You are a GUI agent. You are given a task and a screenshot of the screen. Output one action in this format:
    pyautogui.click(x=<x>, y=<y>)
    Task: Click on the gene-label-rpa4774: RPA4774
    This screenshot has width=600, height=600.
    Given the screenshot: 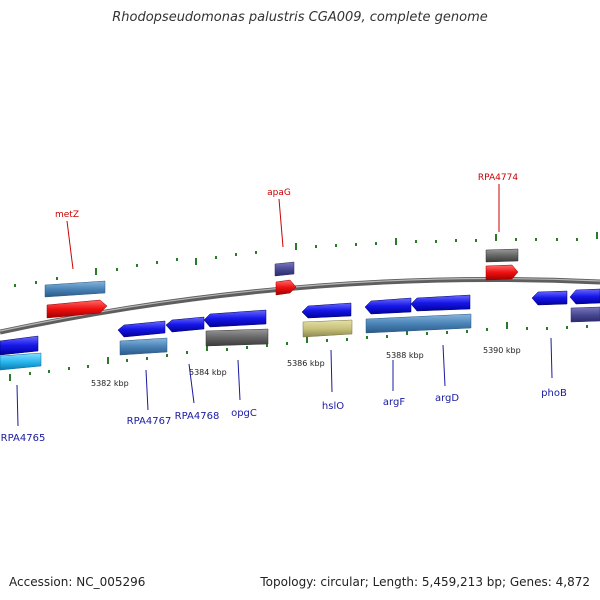 What is the action you would take?
    pyautogui.click(x=498, y=178)
    